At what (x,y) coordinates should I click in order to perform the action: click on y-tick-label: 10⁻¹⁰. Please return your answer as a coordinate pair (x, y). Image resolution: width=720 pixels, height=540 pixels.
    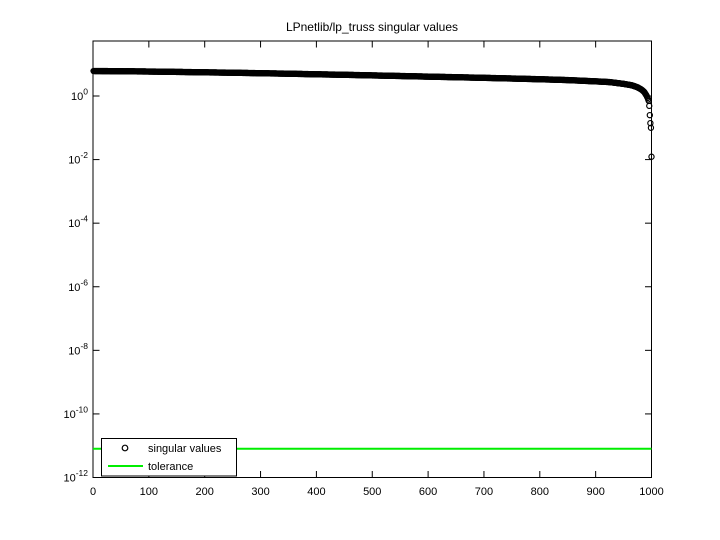
    Looking at the image, I should click on (75, 412).